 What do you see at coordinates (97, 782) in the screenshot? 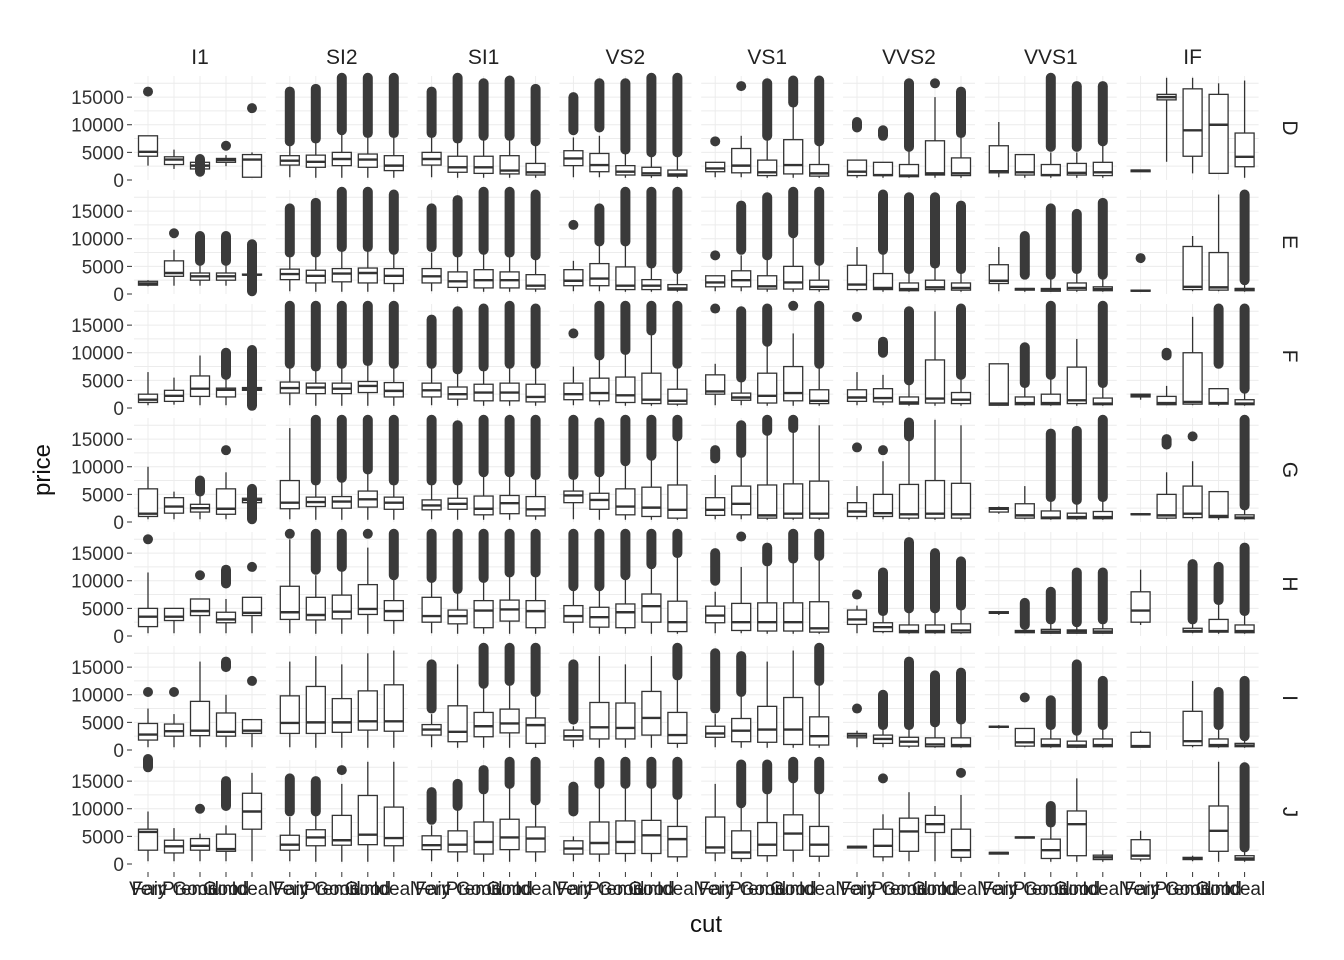
I see `y-tick-label: 15000` at bounding box center [97, 782].